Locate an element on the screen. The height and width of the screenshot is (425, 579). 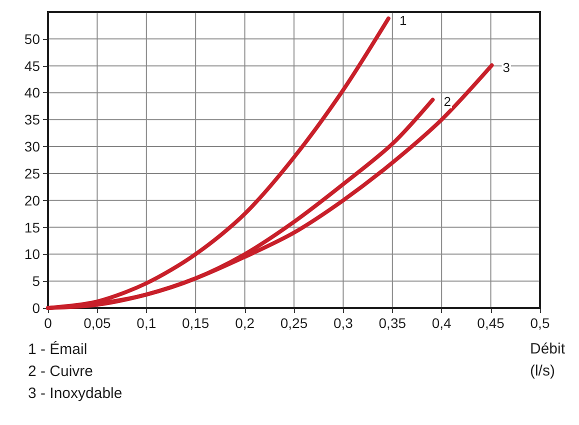
series-label: 1 is located at coordinates (403, 20).